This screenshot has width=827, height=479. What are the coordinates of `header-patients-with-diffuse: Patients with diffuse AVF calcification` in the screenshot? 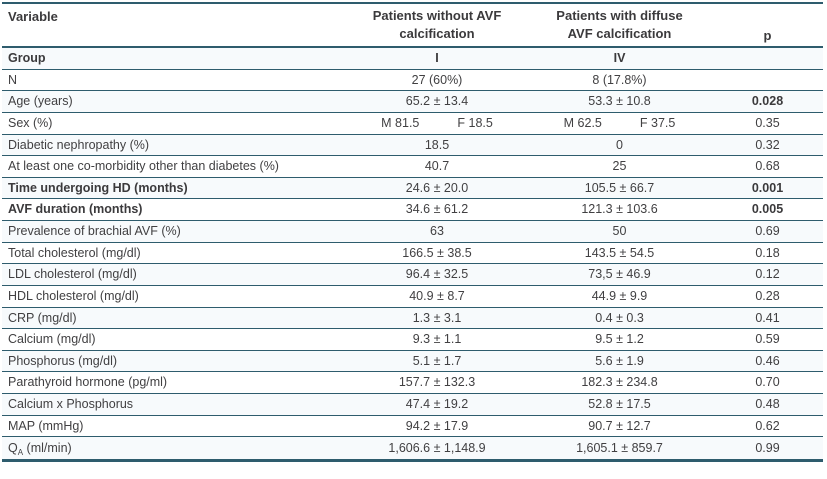 It's located at (619, 25).